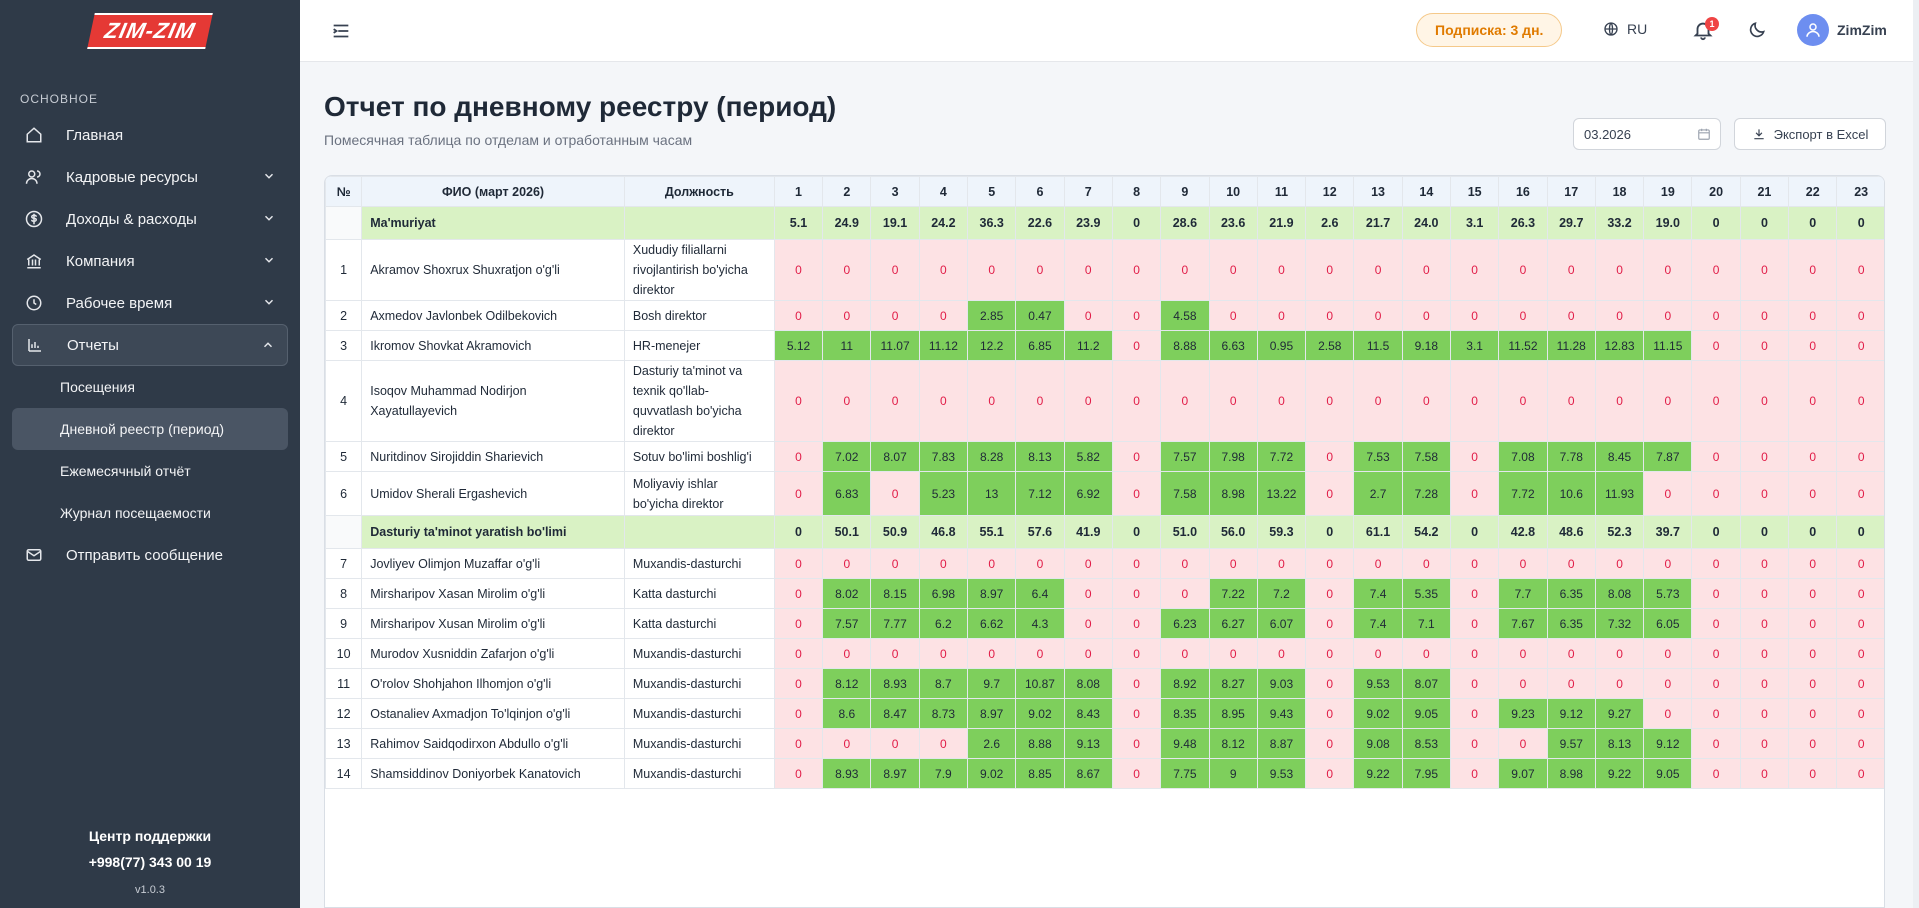 Image resolution: width=1919 pixels, height=908 pixels. I want to click on sidebar-item-worktime: Рабочее время, so click(150, 303).